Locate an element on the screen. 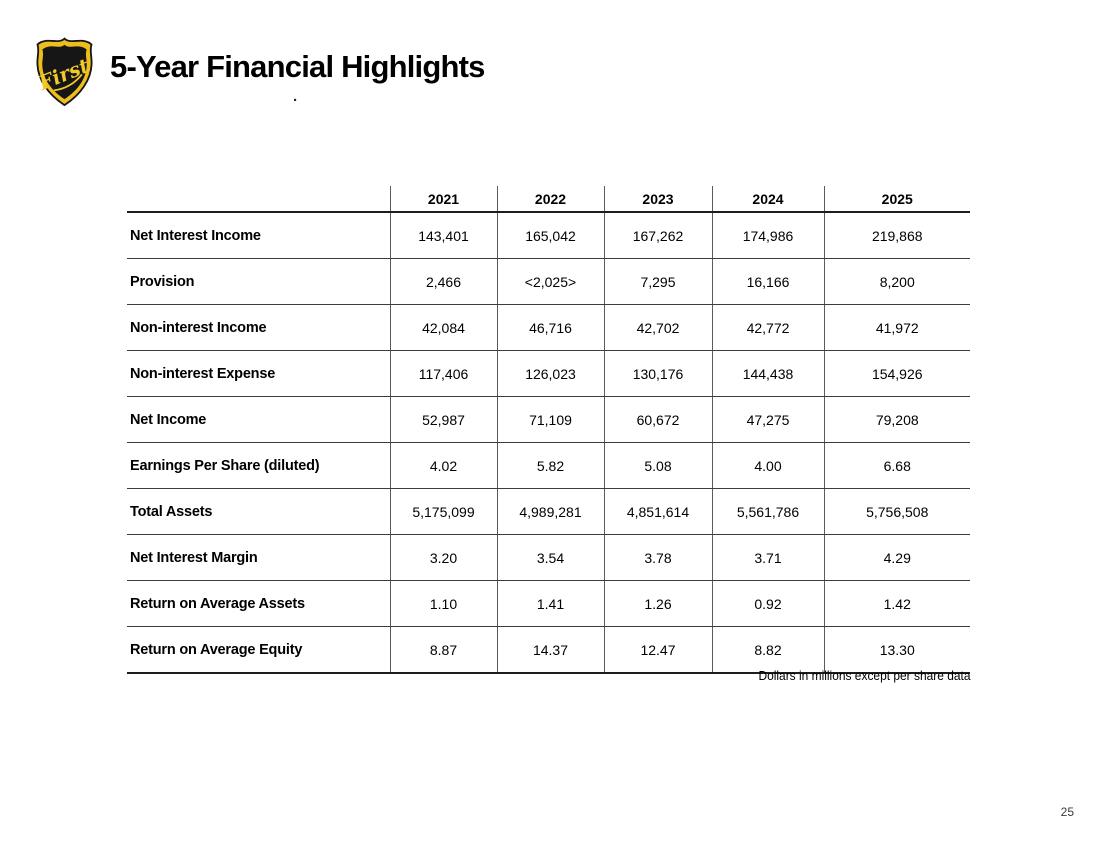 The width and height of the screenshot is (1100, 849). table-cell: 1.42 is located at coordinates (896, 603).